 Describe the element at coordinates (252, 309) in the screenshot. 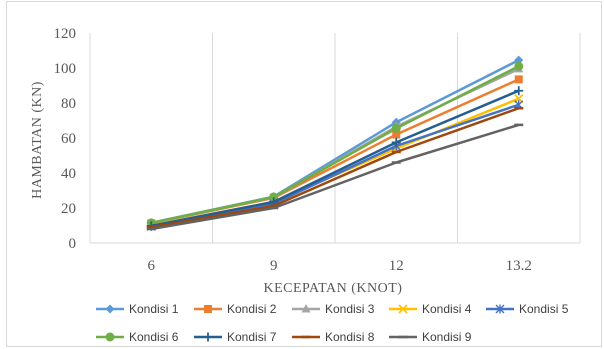

I see `legend-label: Kondisi 2` at that location.